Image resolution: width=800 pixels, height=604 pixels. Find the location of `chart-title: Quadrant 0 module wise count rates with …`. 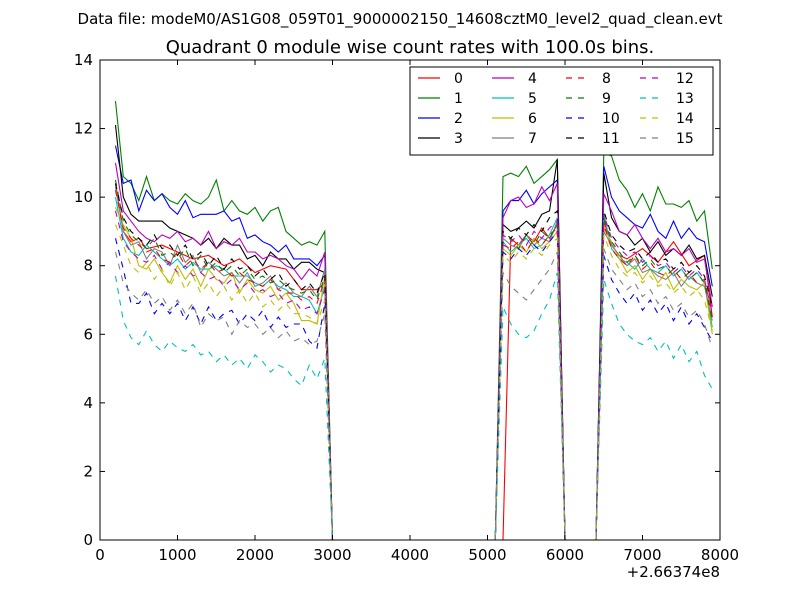

chart-title: Quadrant 0 module wise count rates with … is located at coordinates (410, 47).